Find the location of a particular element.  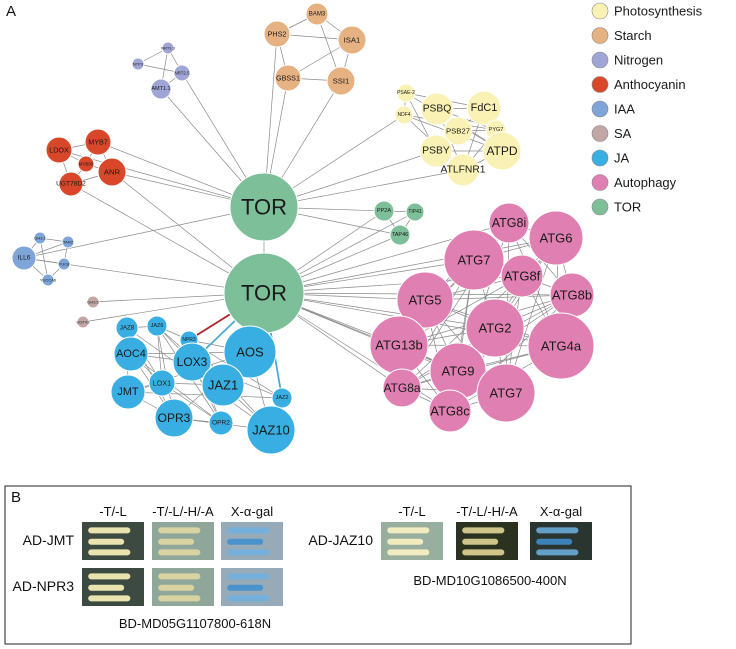

node-isa1: ISA1 is located at coordinates (352, 40).